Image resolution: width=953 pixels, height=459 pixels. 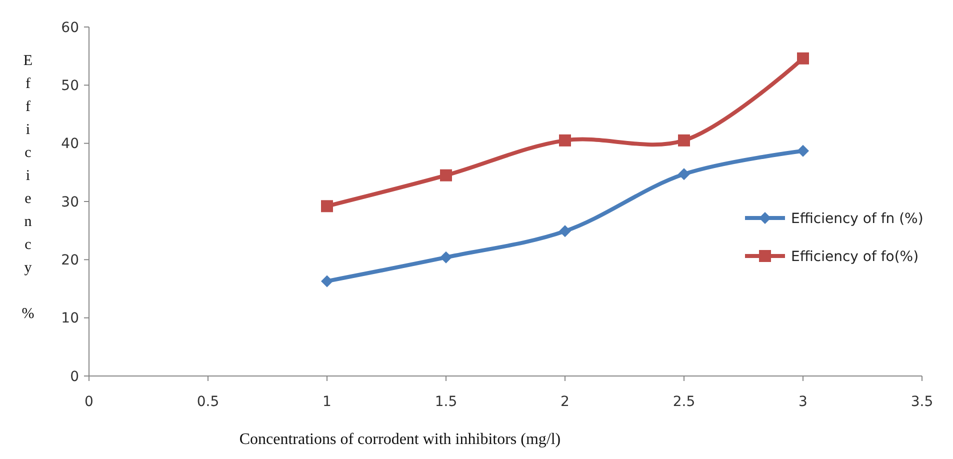 I want to click on y-tick-label: 30, so click(x=70, y=202).